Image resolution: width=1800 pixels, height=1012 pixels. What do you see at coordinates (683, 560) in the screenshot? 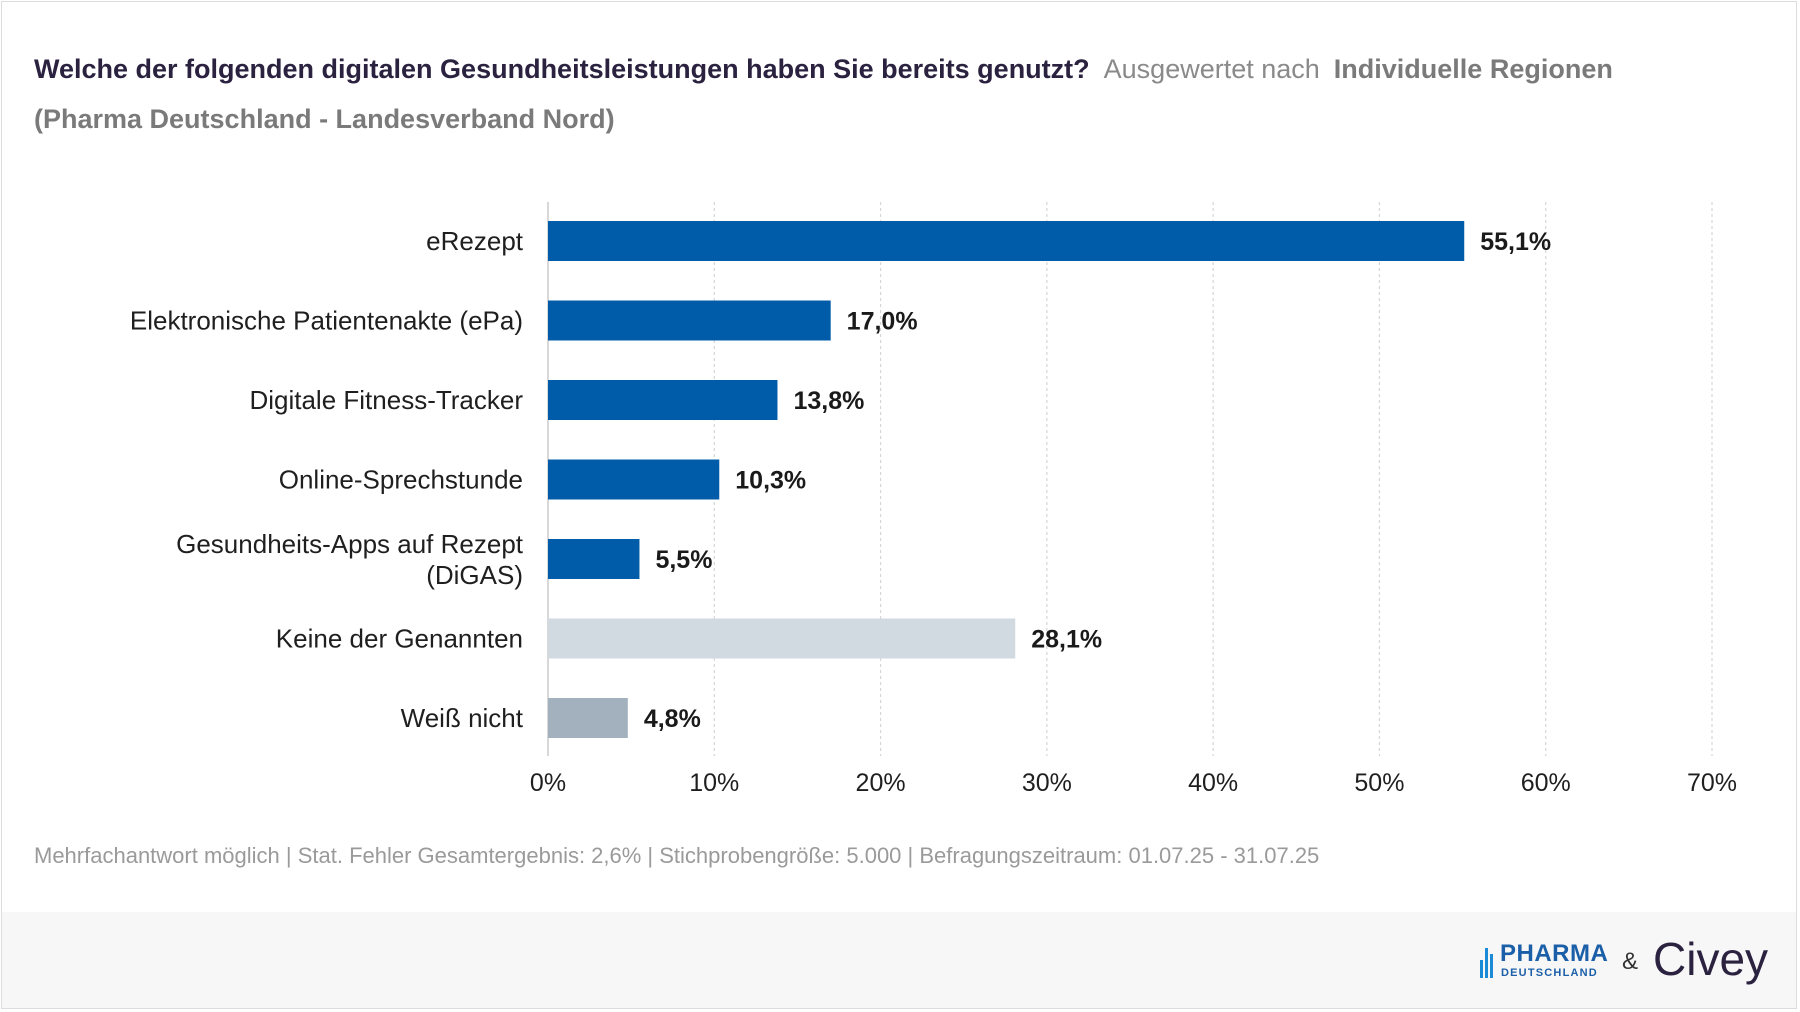
I see `value-label: 5,5%` at bounding box center [683, 560].